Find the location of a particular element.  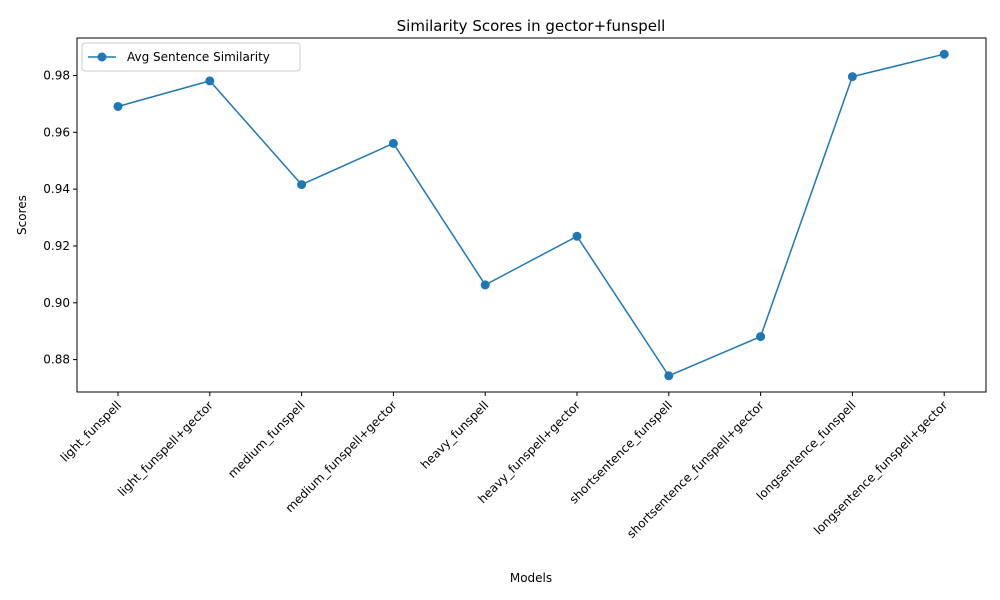

y-axis: 0.88 0.90 0.92 0.94 0.96 0.98 is located at coordinates (60, 218).